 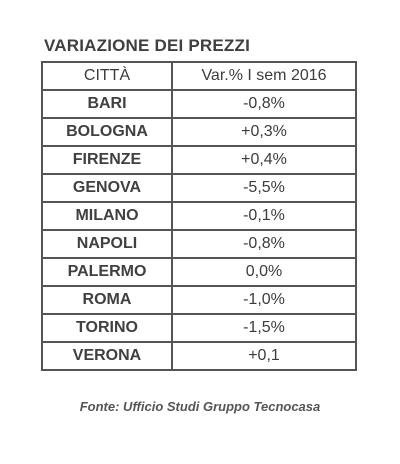 What do you see at coordinates (107, 328) in the screenshot?
I see `city-cell: TORINO` at bounding box center [107, 328].